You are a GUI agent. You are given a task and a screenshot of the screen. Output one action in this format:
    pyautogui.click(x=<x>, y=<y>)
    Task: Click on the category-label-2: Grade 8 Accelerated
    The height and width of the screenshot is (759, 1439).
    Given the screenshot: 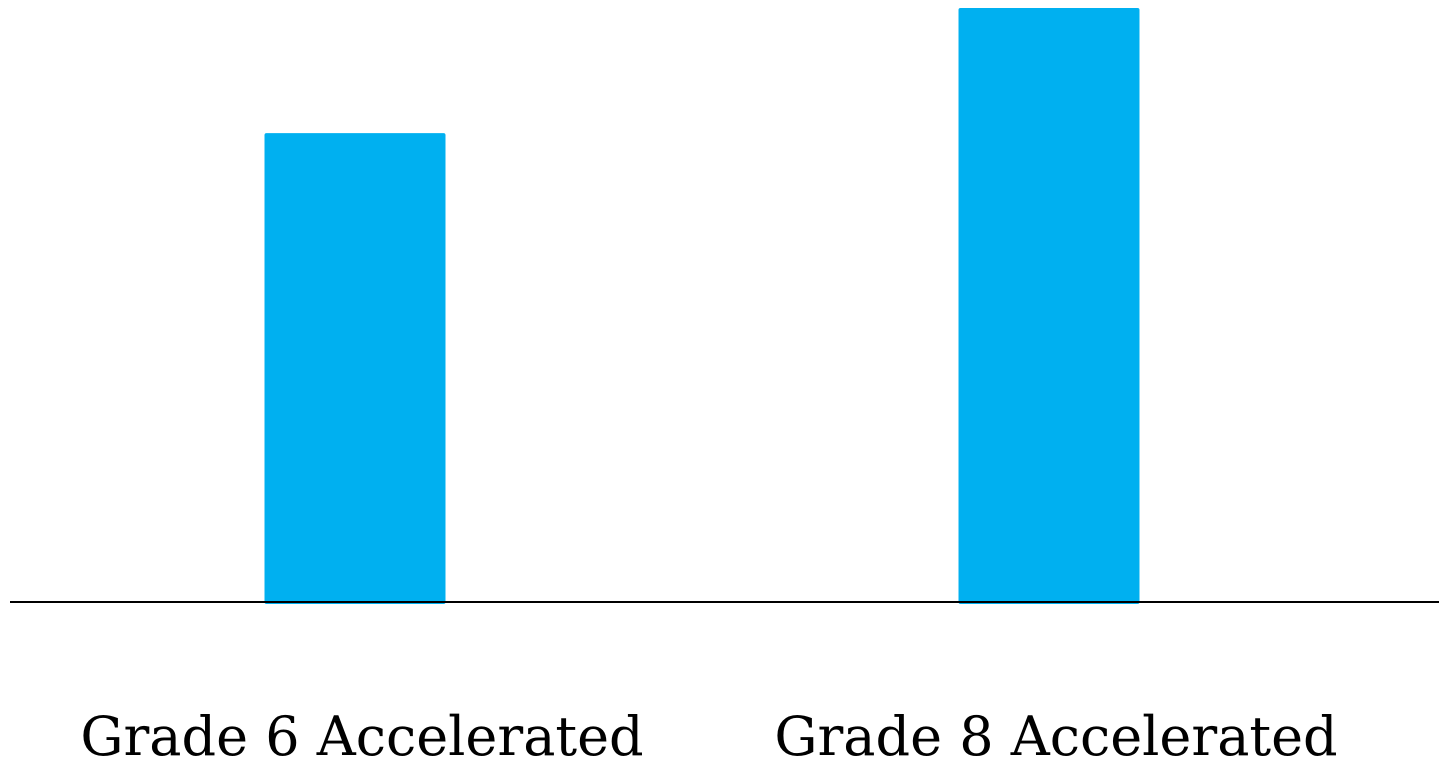 What is the action you would take?
    pyautogui.click(x=1055, y=732)
    